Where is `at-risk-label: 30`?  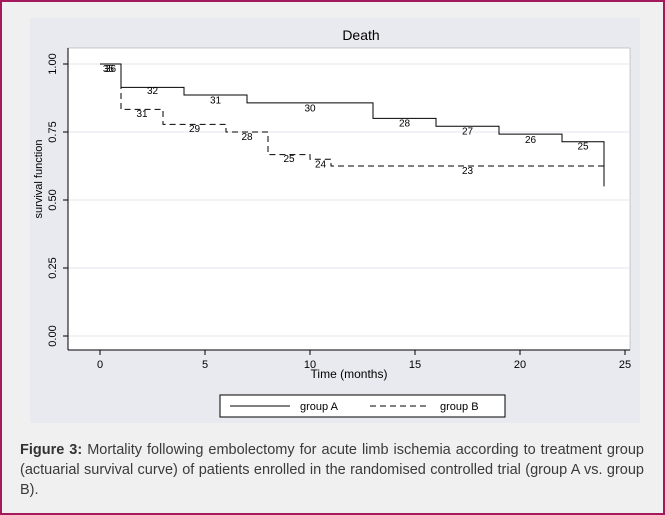 at-risk-label: 30 is located at coordinates (310, 109).